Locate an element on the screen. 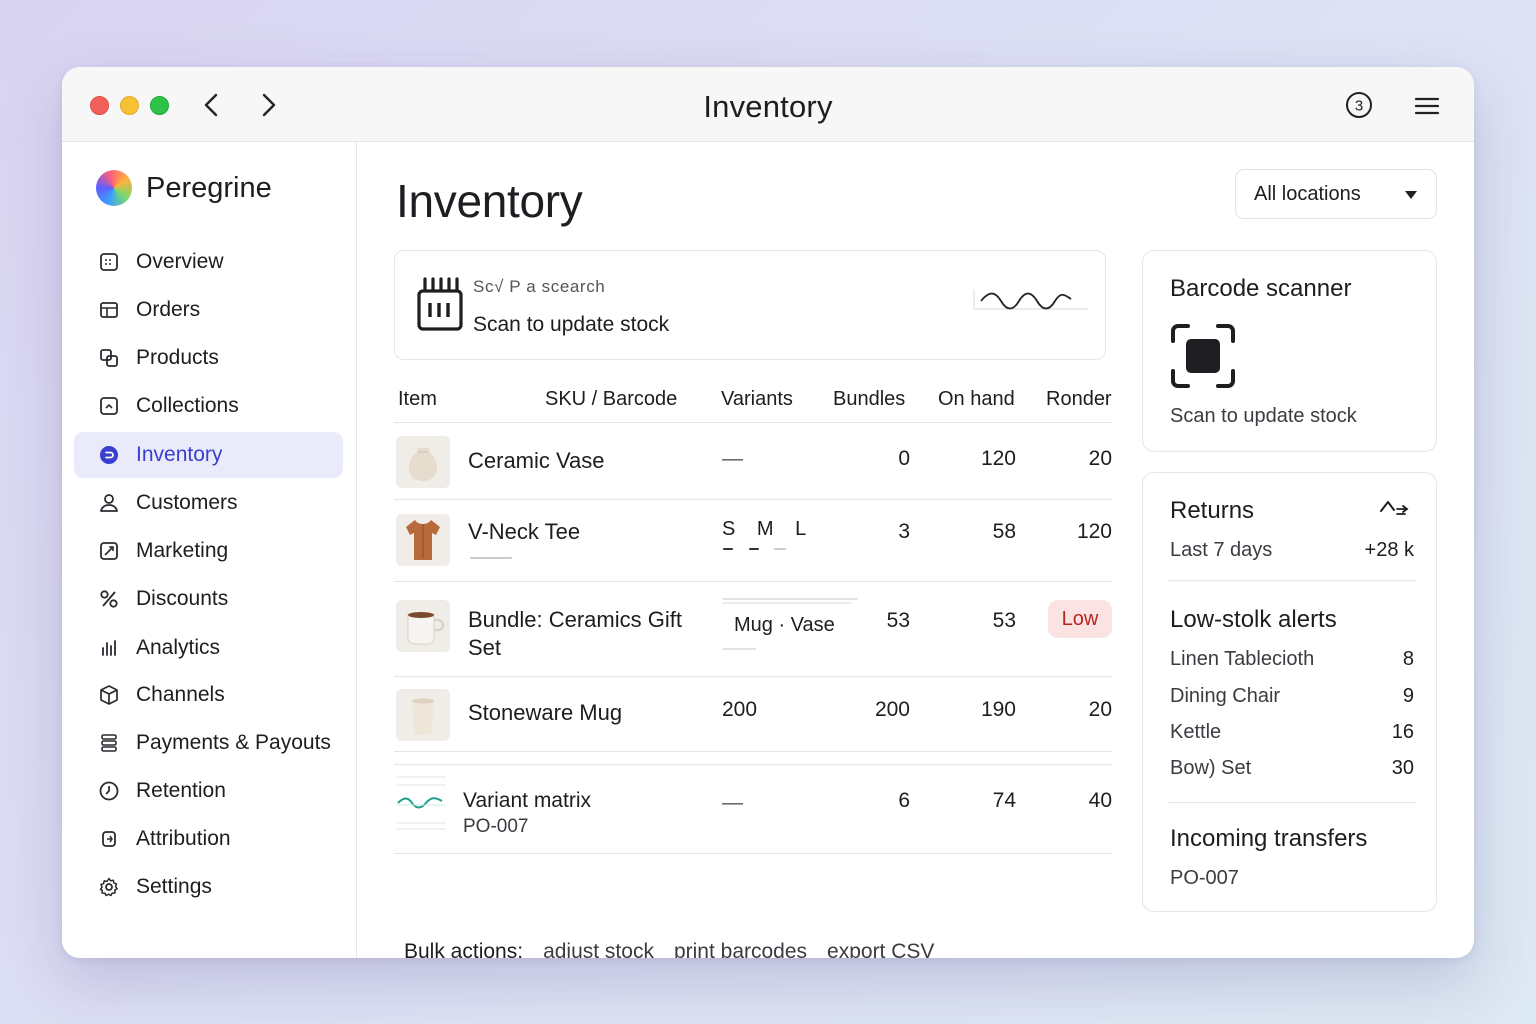  on-hand-cell: 120 is located at coordinates (998, 458).